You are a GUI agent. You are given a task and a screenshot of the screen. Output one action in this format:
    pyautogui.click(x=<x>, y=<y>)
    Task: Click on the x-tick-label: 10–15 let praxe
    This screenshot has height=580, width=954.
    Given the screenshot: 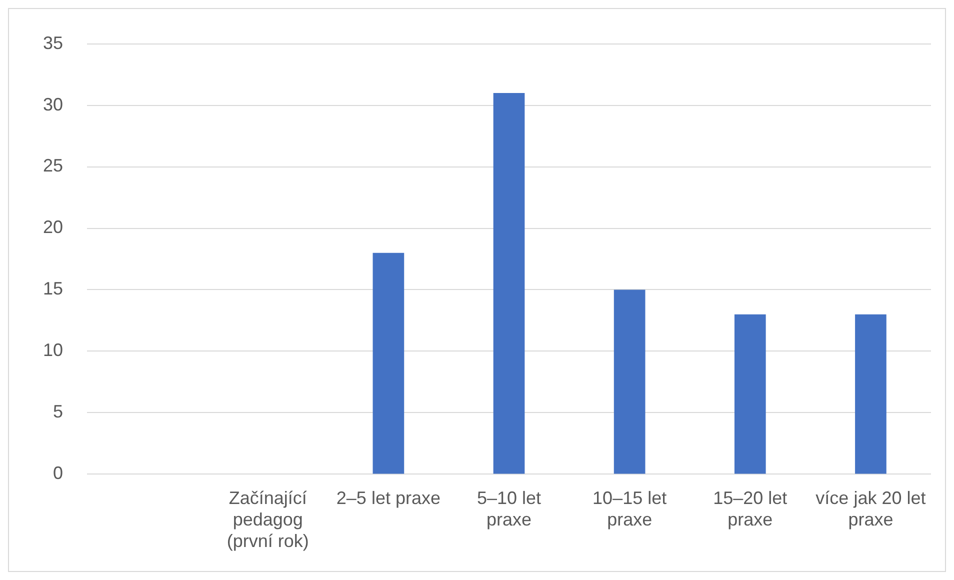 What is the action you would take?
    pyautogui.click(x=629, y=509)
    